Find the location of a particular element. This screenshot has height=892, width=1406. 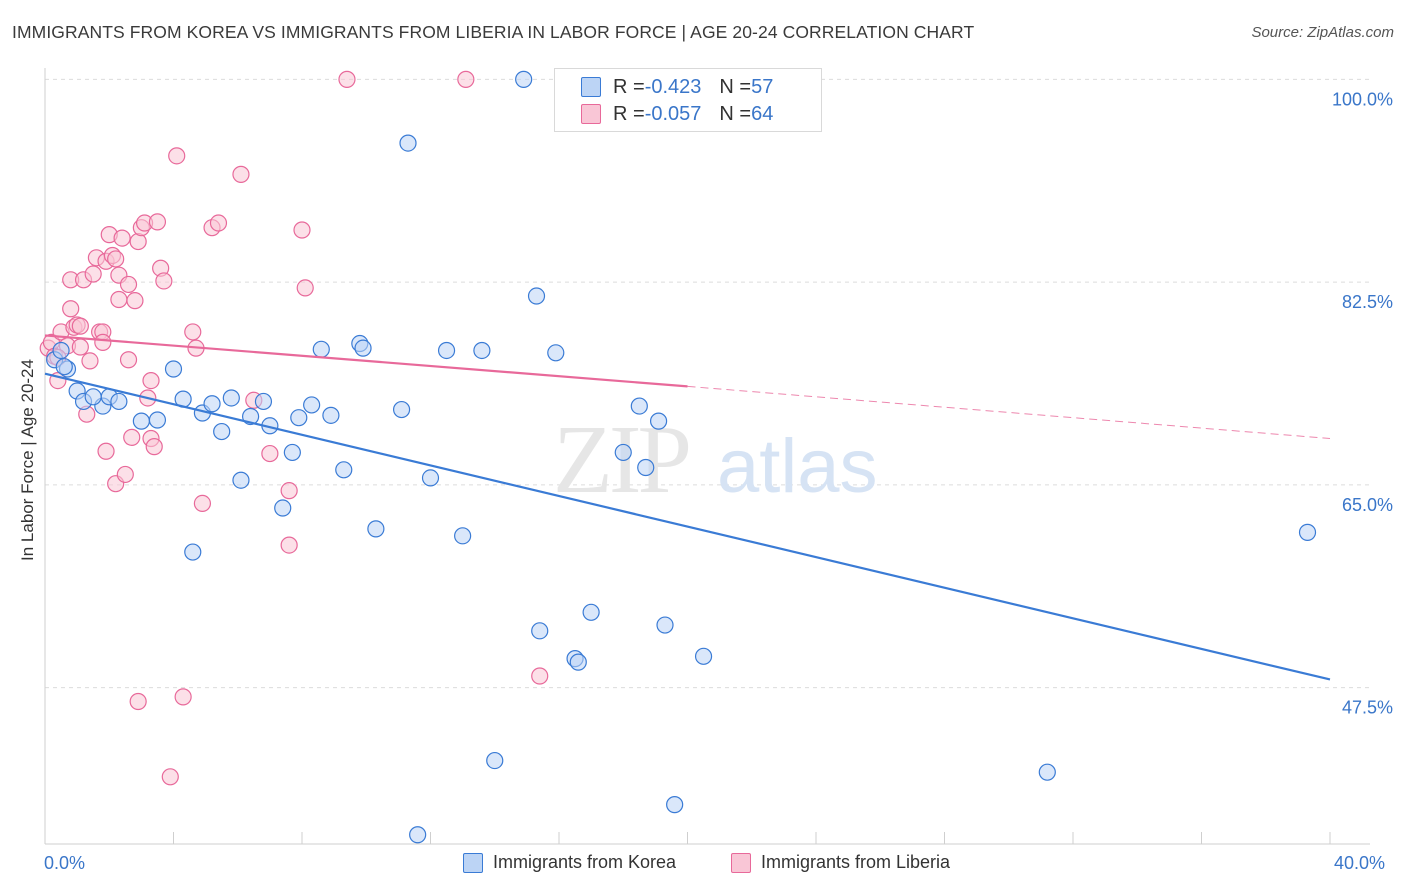

y-tick-label: 82.5% is located at coordinates (1367, 302).